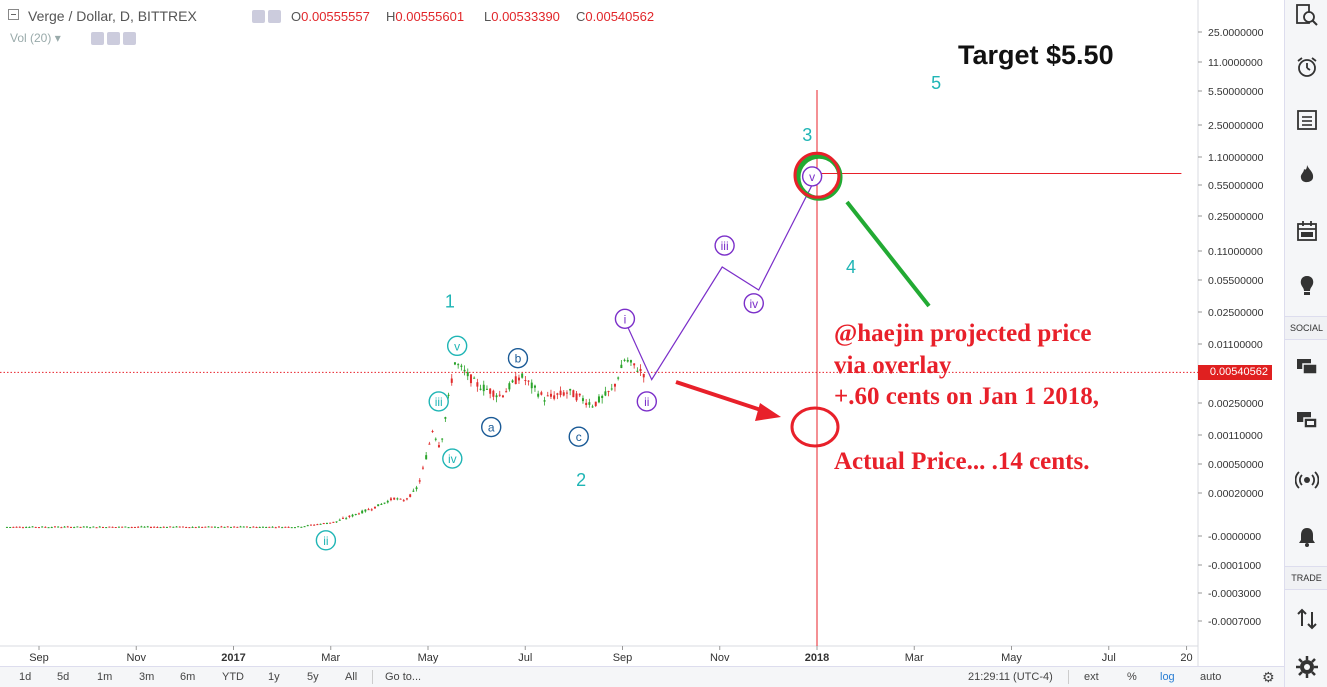 The width and height of the screenshot is (1327, 687). Describe the element at coordinates (313, 677) in the screenshot. I see `range-5y: 5y` at that location.